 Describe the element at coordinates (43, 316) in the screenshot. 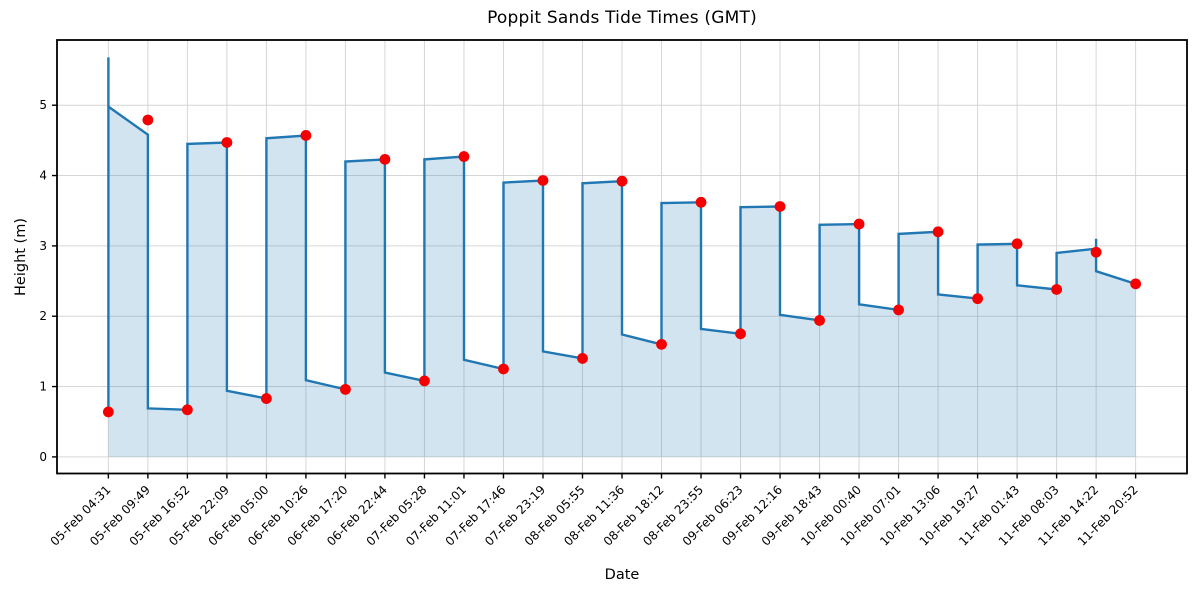

I see `y-tick-label: 2` at that location.